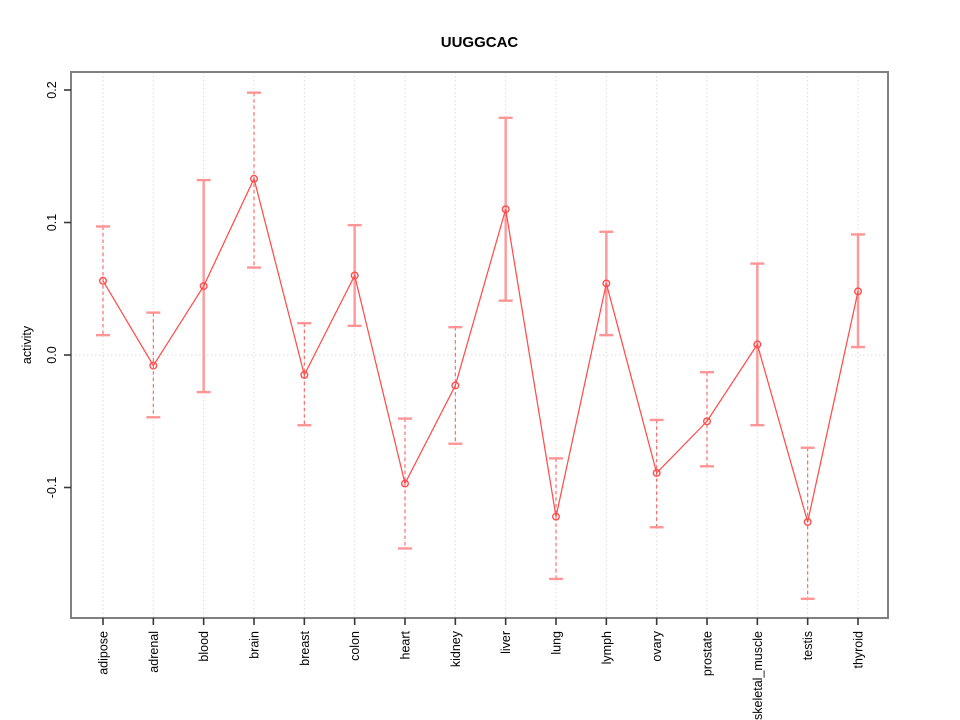 The height and width of the screenshot is (720, 960). Describe the element at coordinates (354, 275) in the screenshot. I see `data-point-colon` at that location.